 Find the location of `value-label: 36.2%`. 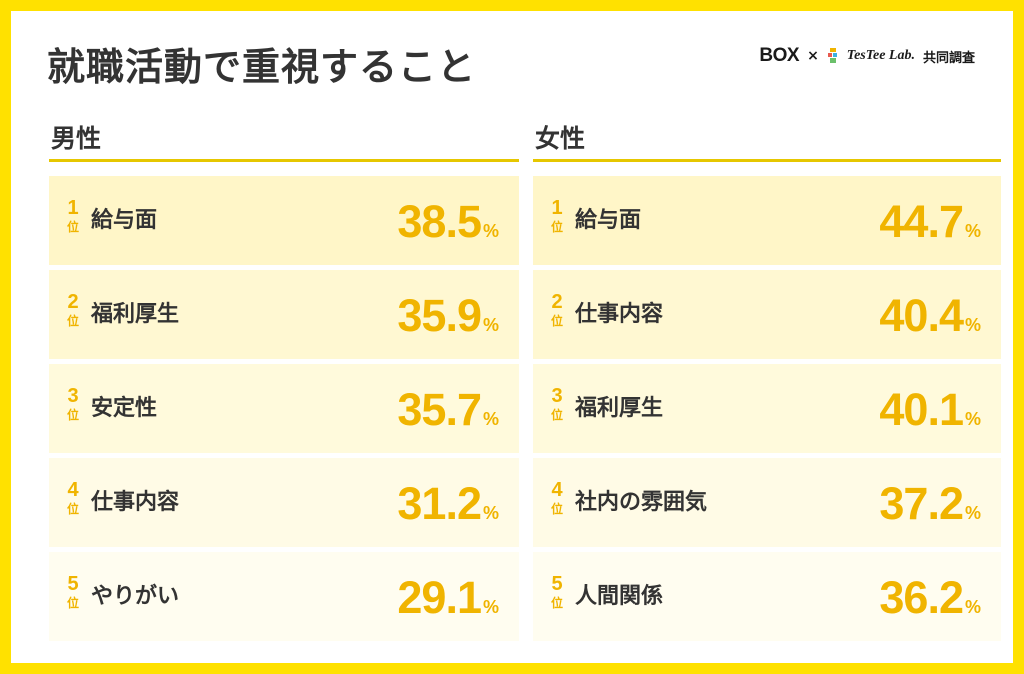

value-label: 36.2% is located at coordinates (930, 596).